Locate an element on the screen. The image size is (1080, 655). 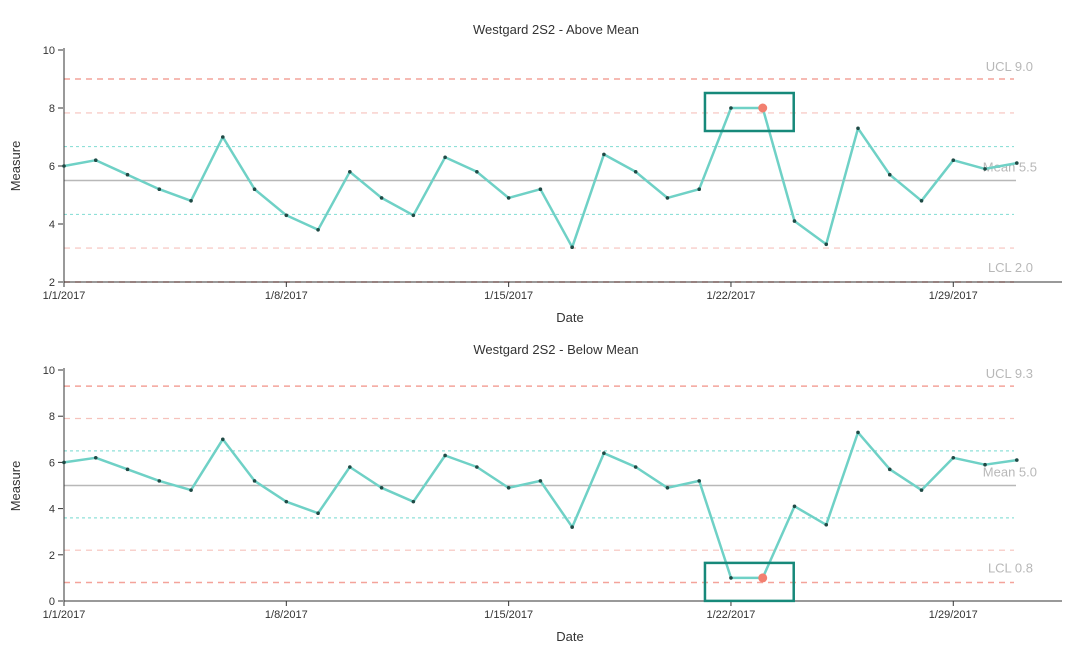
mean-label: Mean 5.5 is located at coordinates (1010, 167).